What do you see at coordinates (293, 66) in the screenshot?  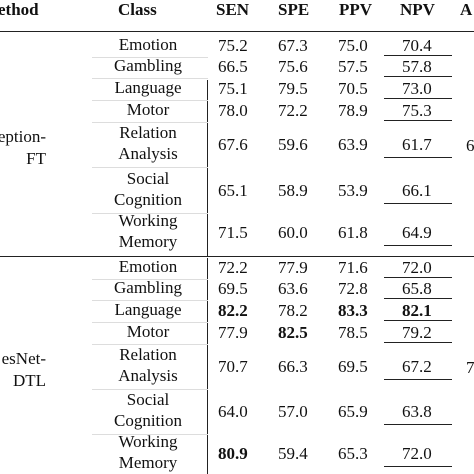 I see `cell-spe: 75.6` at bounding box center [293, 66].